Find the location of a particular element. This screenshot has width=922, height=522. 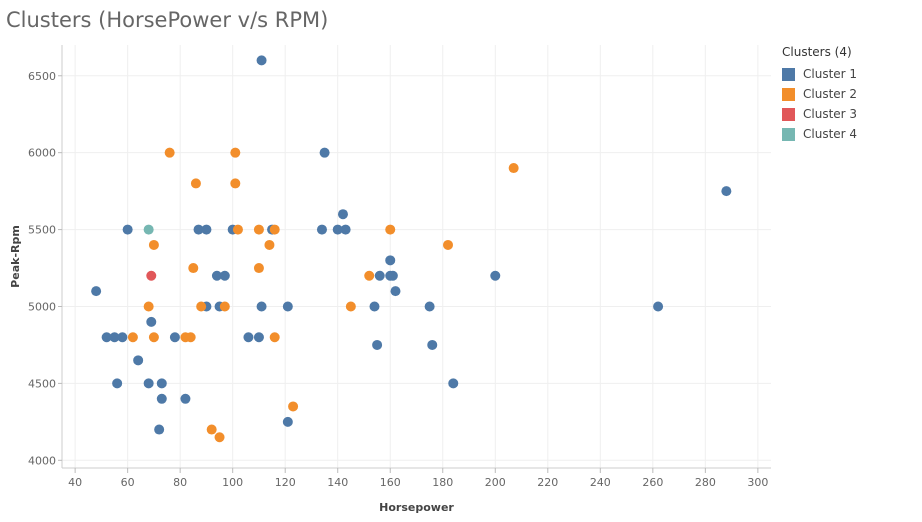

legend-item-cluster-2: Cluster 2 is located at coordinates (819, 94).